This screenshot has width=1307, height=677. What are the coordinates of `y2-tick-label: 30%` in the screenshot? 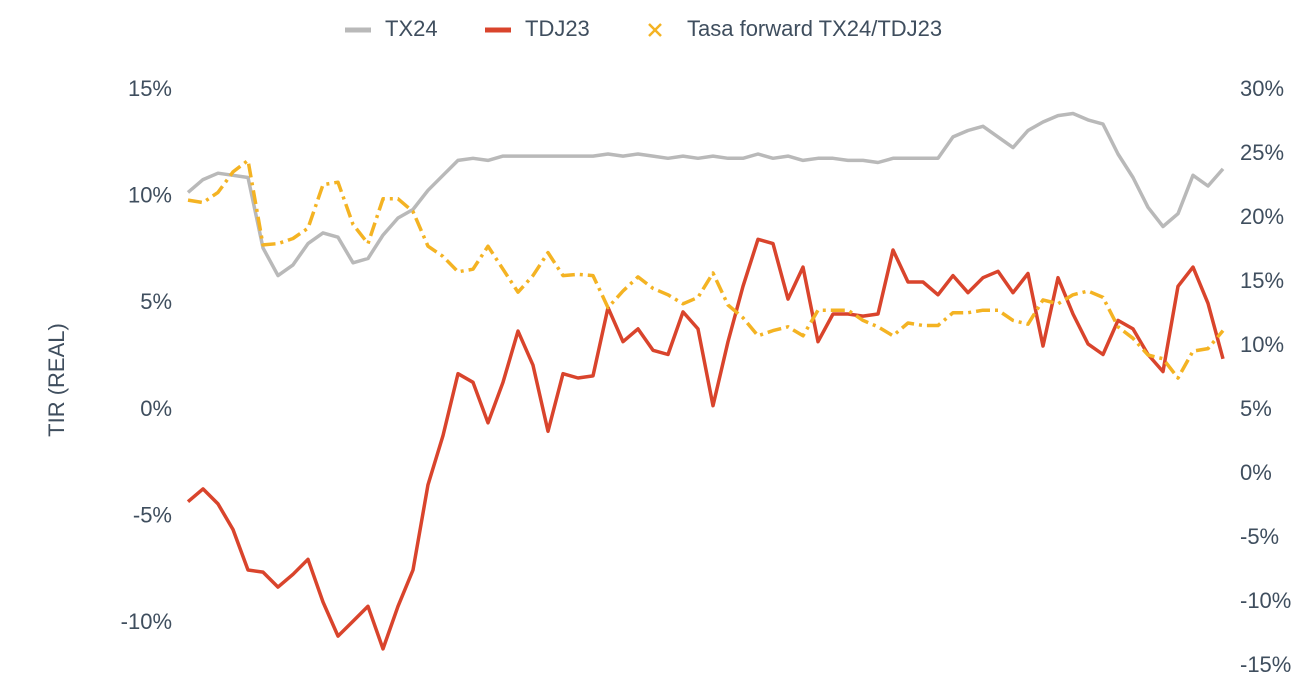 It's located at (1262, 88).